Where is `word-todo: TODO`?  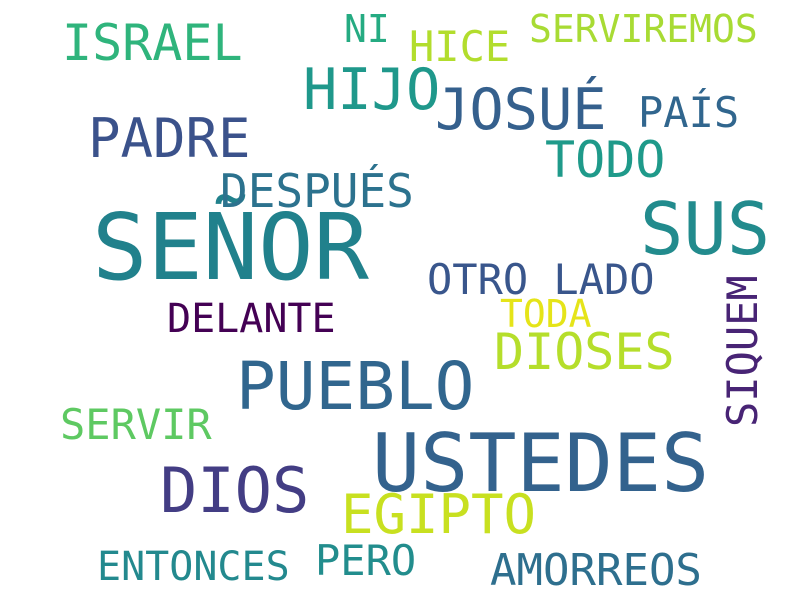
word-todo: TODO is located at coordinates (605, 160).